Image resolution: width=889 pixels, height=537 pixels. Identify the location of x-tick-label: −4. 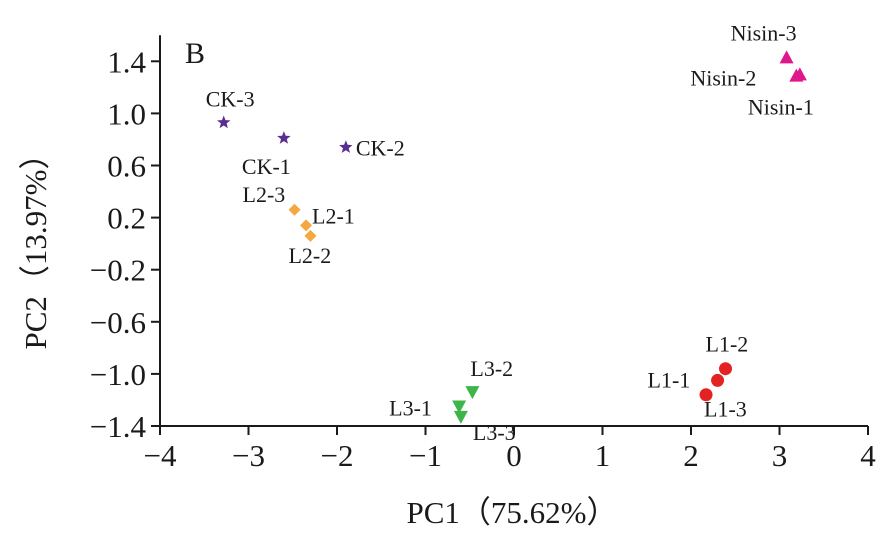
(160, 455).